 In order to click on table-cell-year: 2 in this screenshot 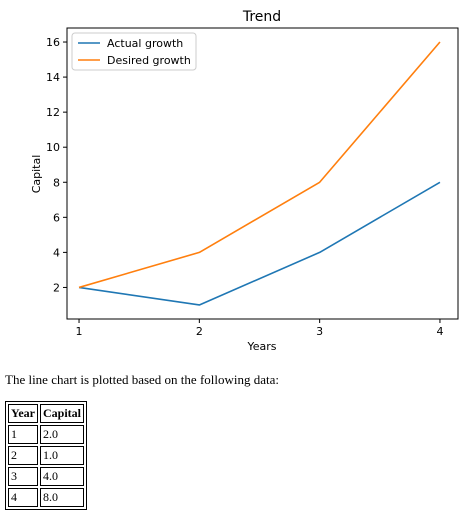, I will do `click(23, 455)`.